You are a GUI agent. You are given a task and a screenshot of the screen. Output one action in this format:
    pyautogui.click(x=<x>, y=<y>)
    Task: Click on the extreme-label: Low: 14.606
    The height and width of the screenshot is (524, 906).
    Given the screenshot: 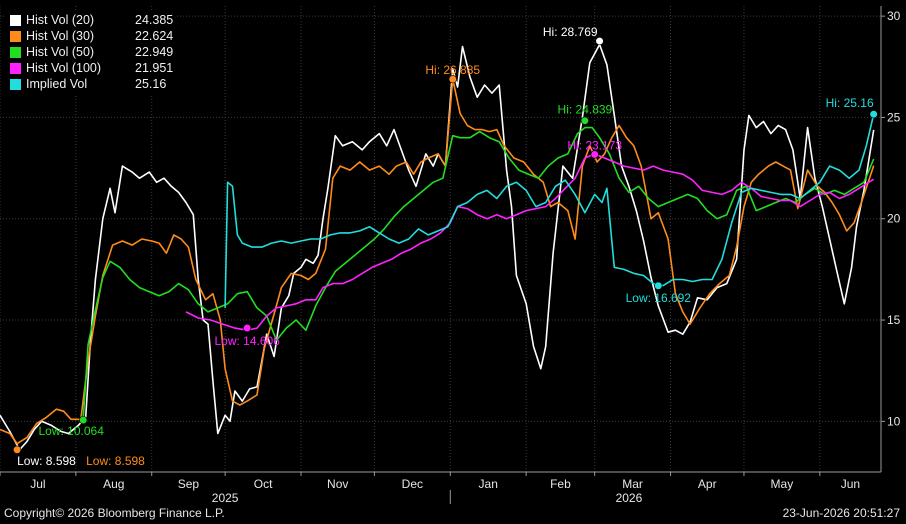 What is the action you would take?
    pyautogui.click(x=247, y=341)
    